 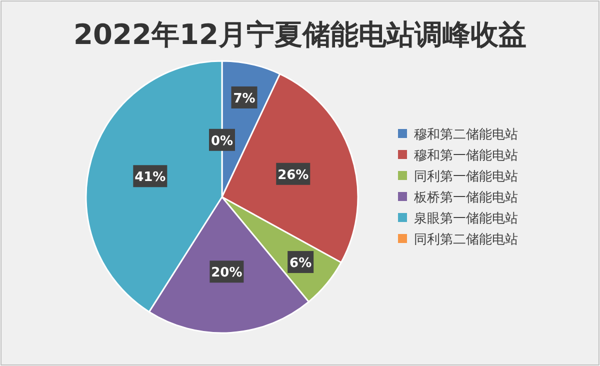 I want to click on legend-label: 板桥第一储能电站, so click(x=465, y=198).